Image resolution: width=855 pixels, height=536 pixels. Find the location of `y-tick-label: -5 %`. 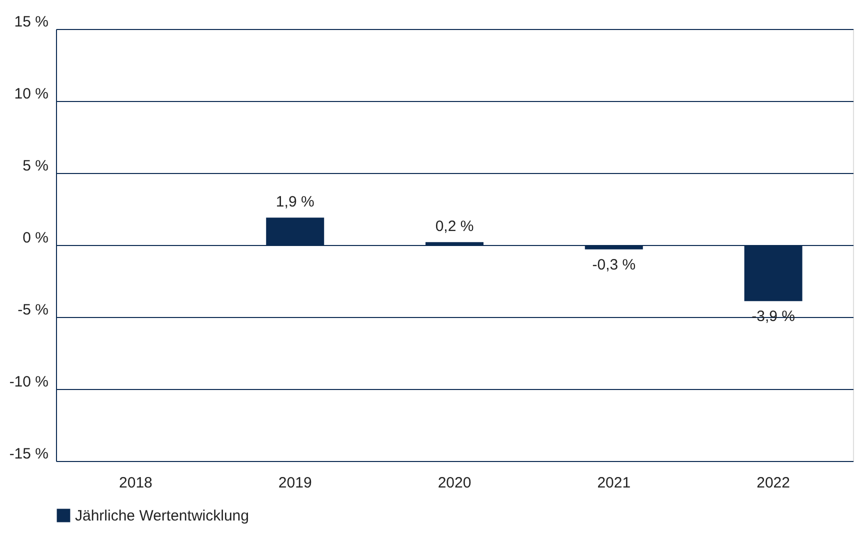

y-tick-label: -5 % is located at coordinates (33, 310).